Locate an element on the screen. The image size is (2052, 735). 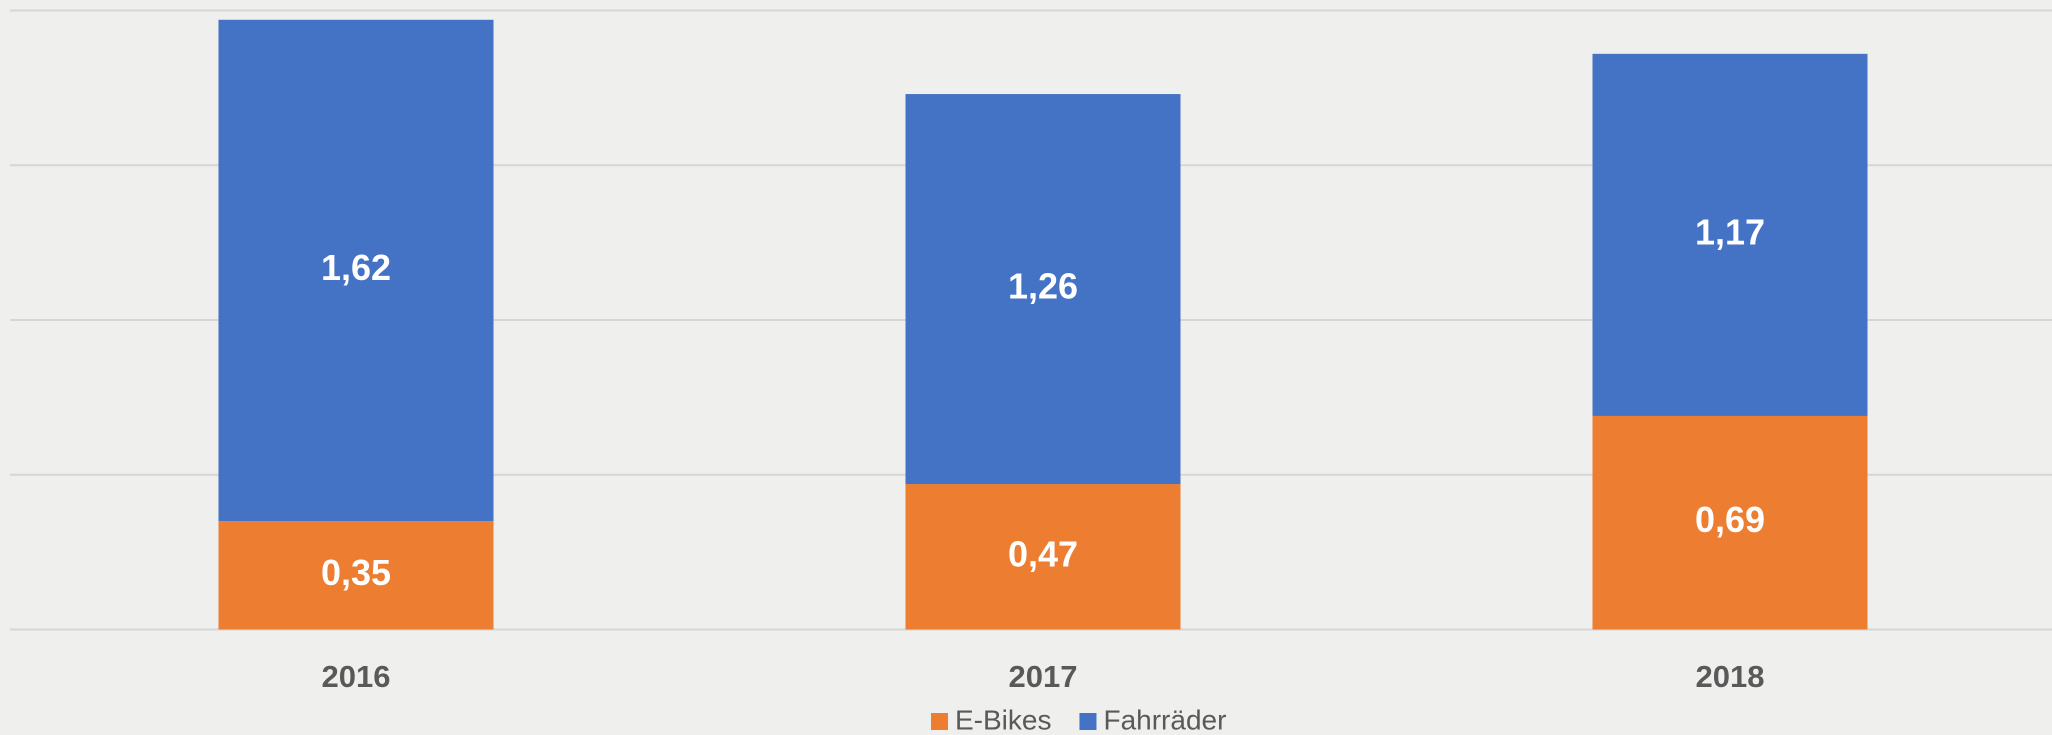
data-label: 0,35 is located at coordinates (356, 572).